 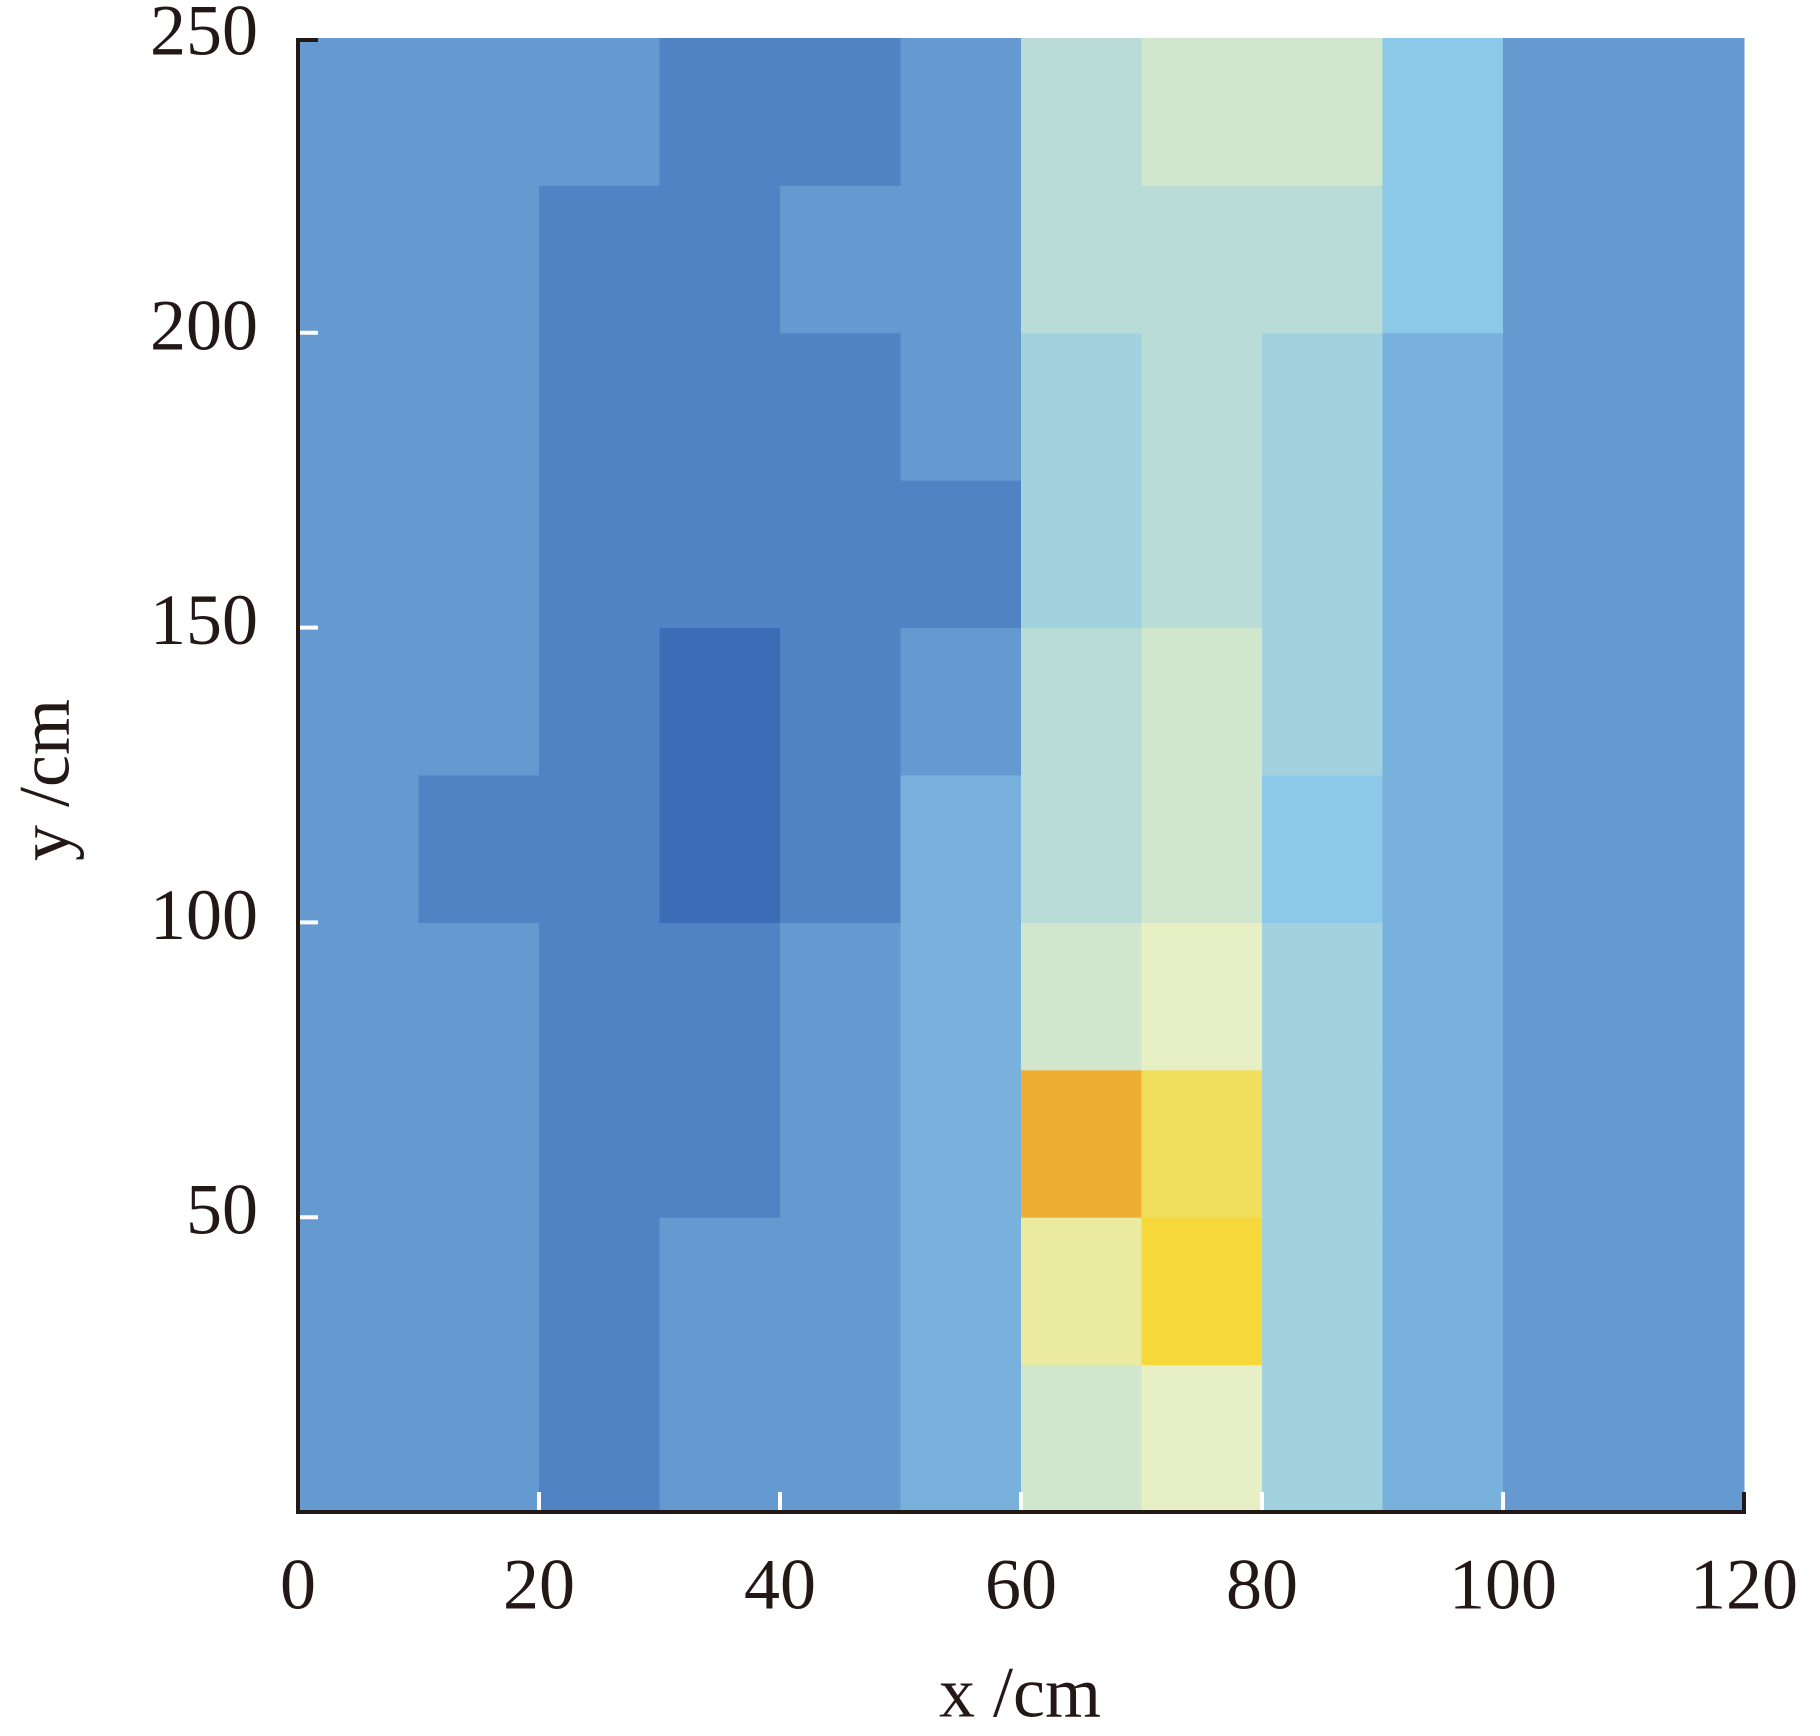 What do you see at coordinates (204, 915) in the screenshot?
I see `y-tick-label: 100` at bounding box center [204, 915].